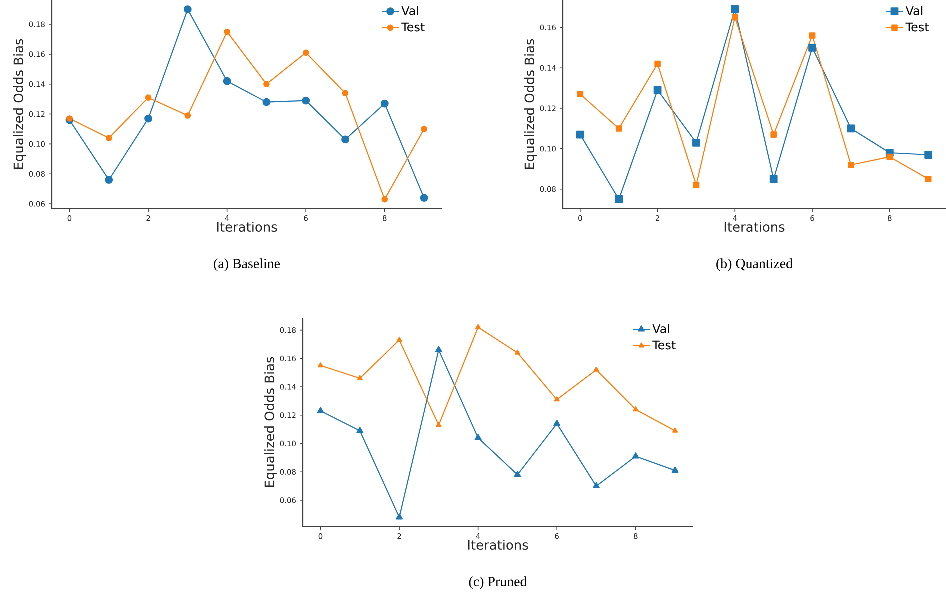  Describe the element at coordinates (498, 583) in the screenshot. I see `text: (c) Pruned` at that location.